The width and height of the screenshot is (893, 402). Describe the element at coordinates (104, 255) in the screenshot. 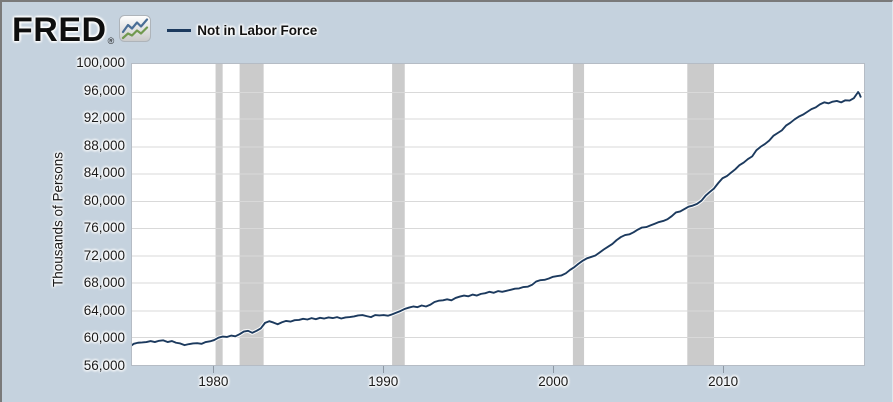

I see `y-tick-label: 72,000` at that location.